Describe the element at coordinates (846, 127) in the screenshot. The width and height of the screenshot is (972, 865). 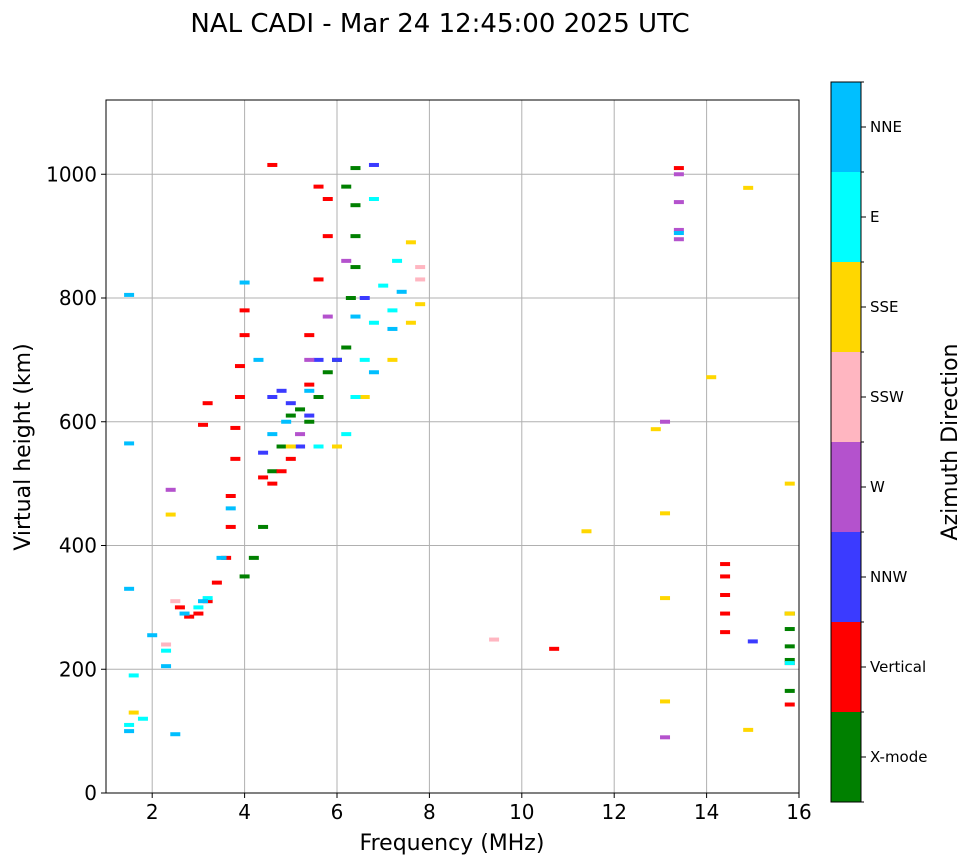
I see `colorbar-swatch-nne` at that location.